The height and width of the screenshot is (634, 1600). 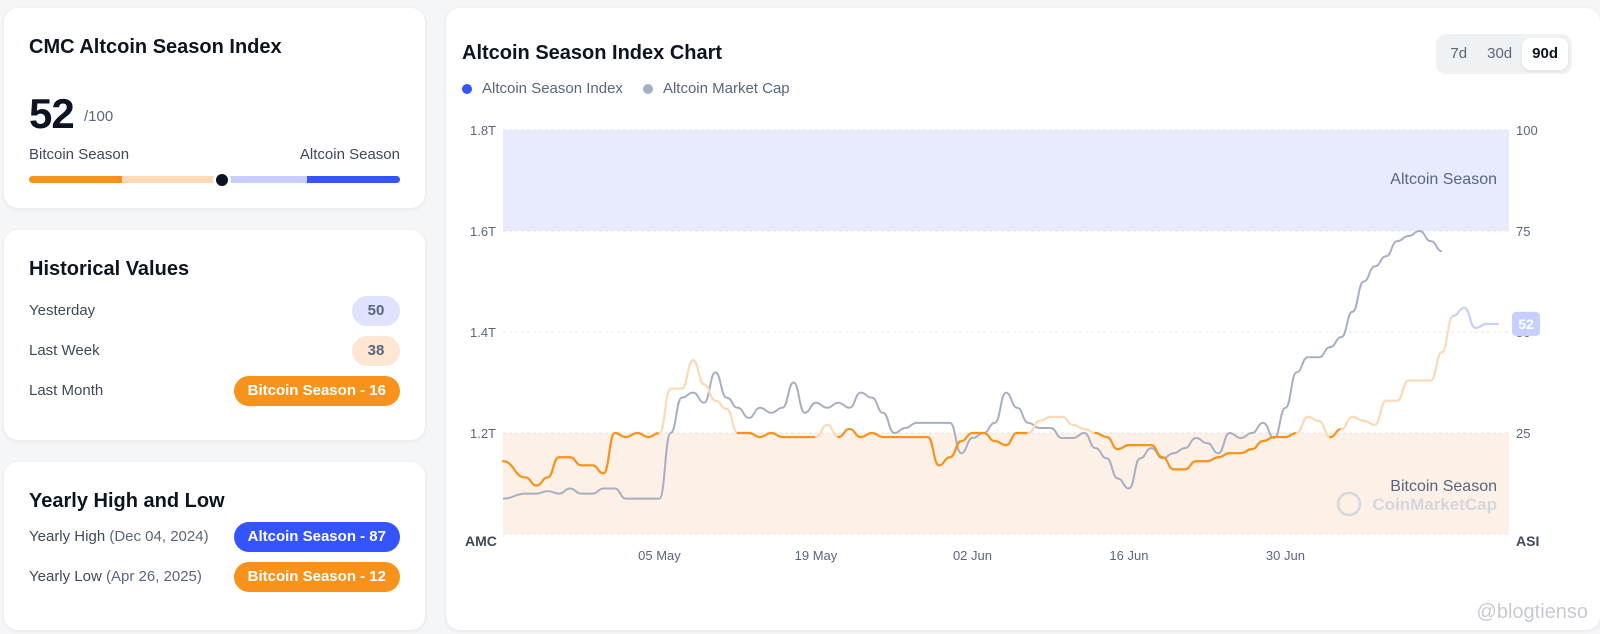 I want to click on left-tick-label: 1.8T, so click(x=483, y=130).